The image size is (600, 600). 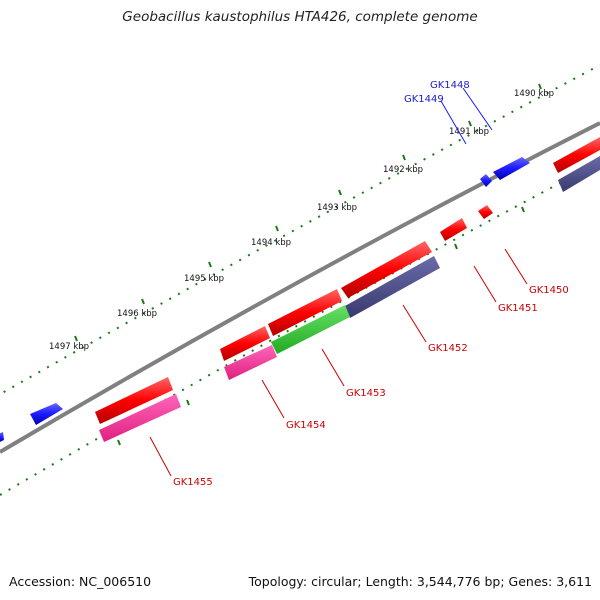 What do you see at coordinates (486, 180) in the screenshot?
I see `gene-arrow-gk1449` at bounding box center [486, 180].